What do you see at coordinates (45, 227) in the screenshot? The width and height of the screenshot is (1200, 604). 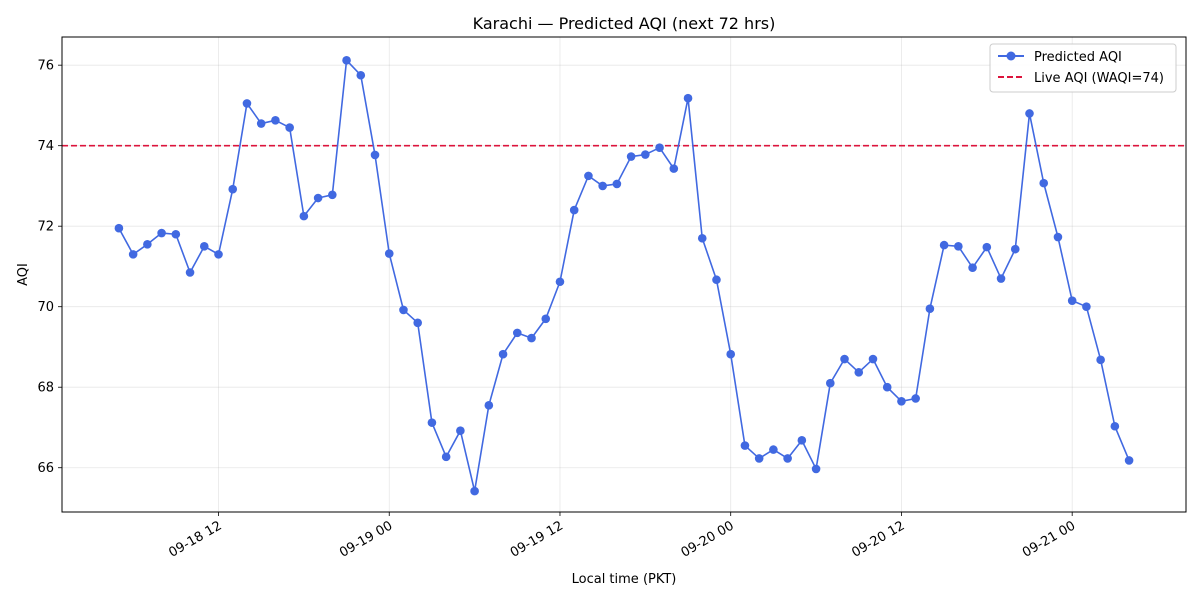 I see `y-tick-label: 72` at bounding box center [45, 227].